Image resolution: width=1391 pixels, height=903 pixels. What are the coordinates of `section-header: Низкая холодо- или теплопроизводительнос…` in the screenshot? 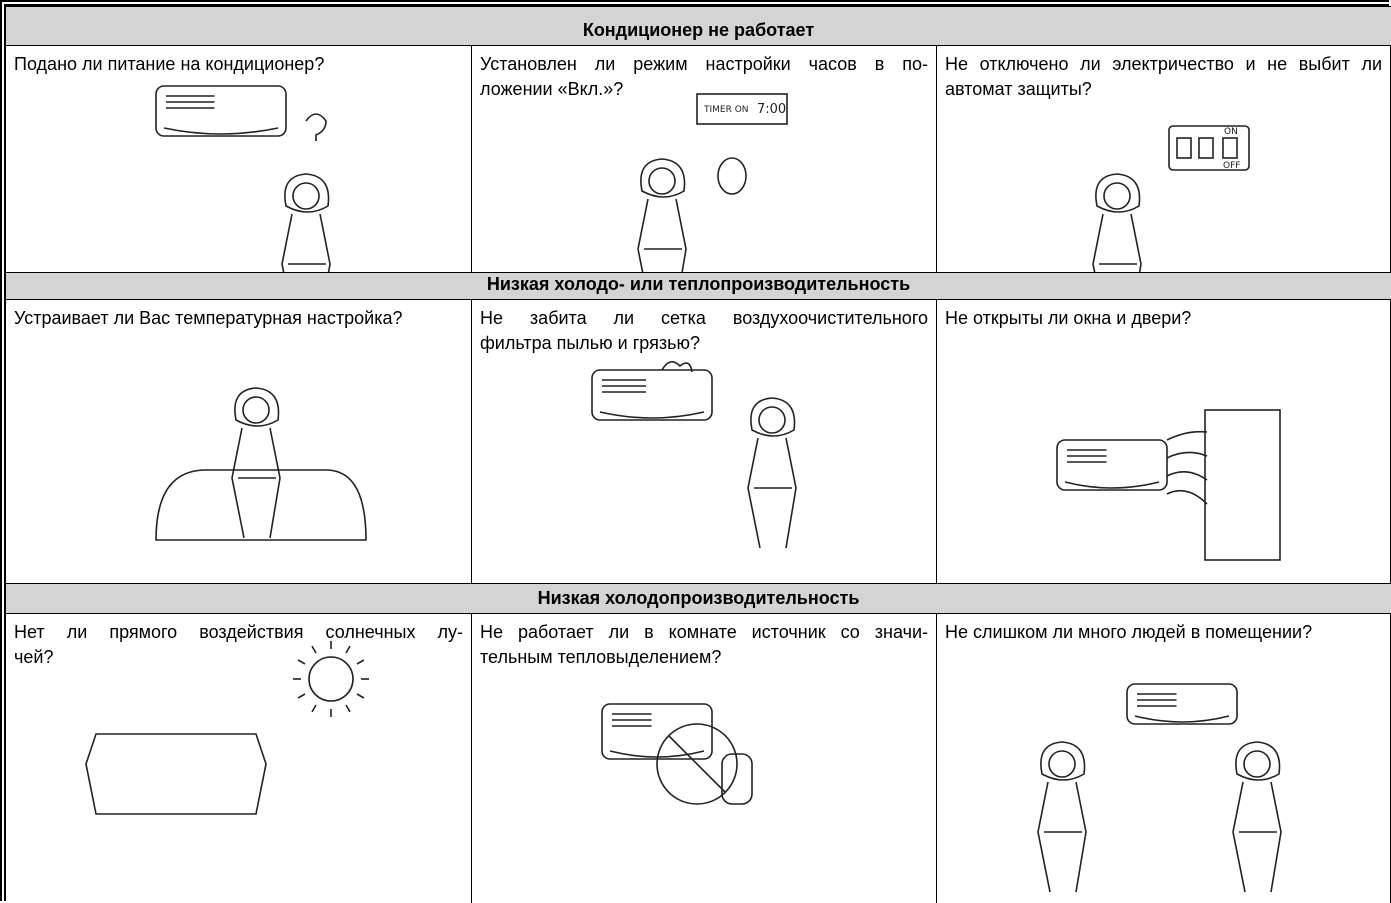 It's located at (698, 286).